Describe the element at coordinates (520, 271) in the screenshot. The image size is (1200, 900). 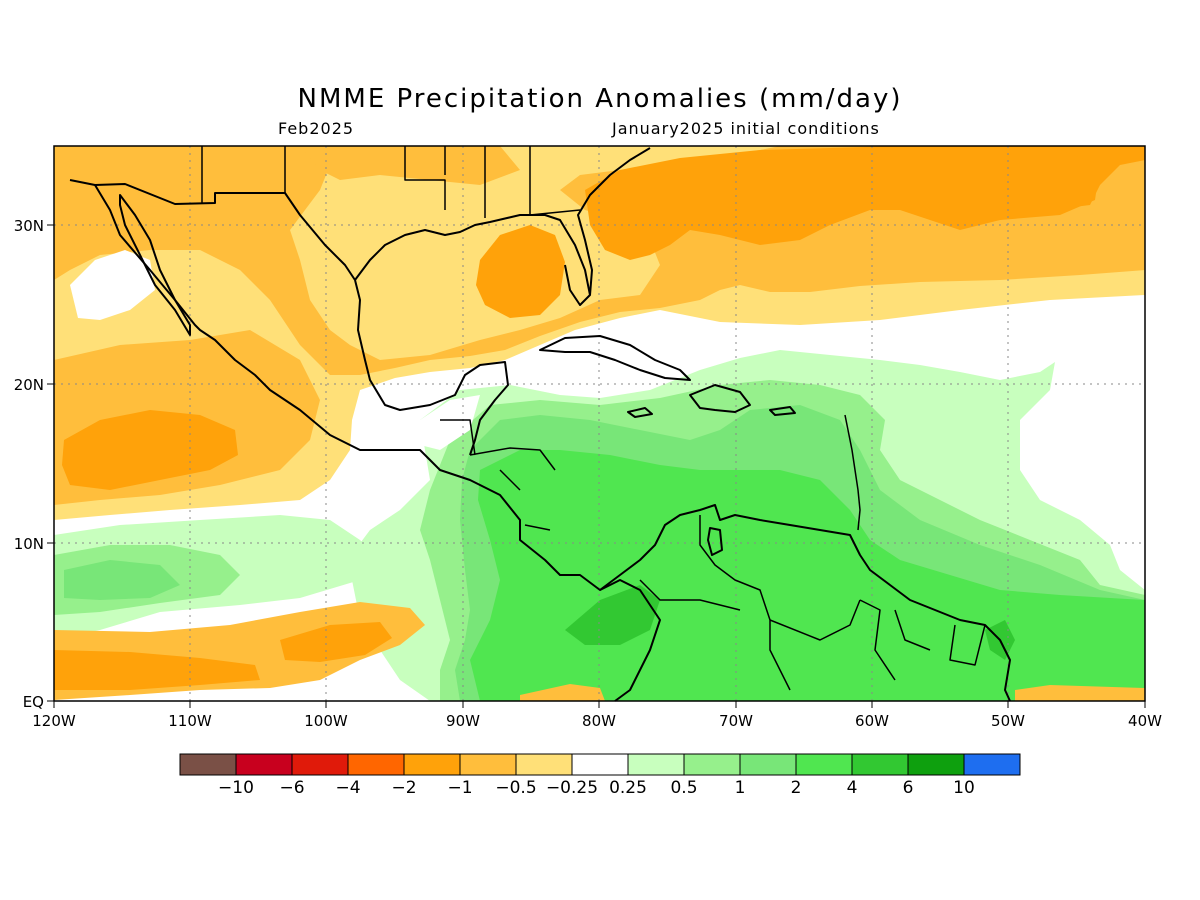
I see `dry-core-gulf` at that location.